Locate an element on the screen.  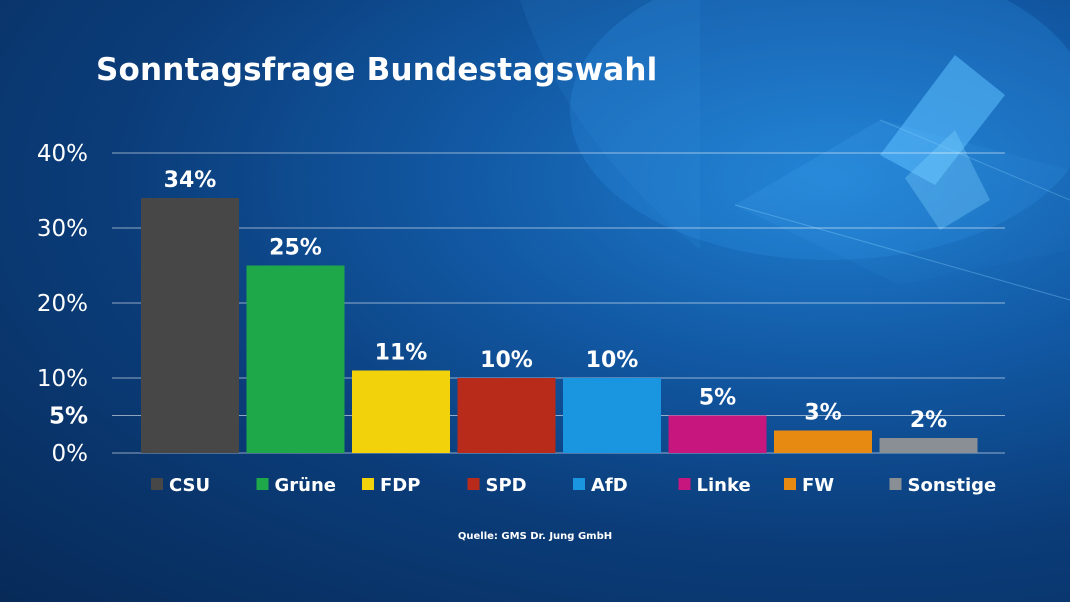
y-tick-label: 30% is located at coordinates (62, 229).